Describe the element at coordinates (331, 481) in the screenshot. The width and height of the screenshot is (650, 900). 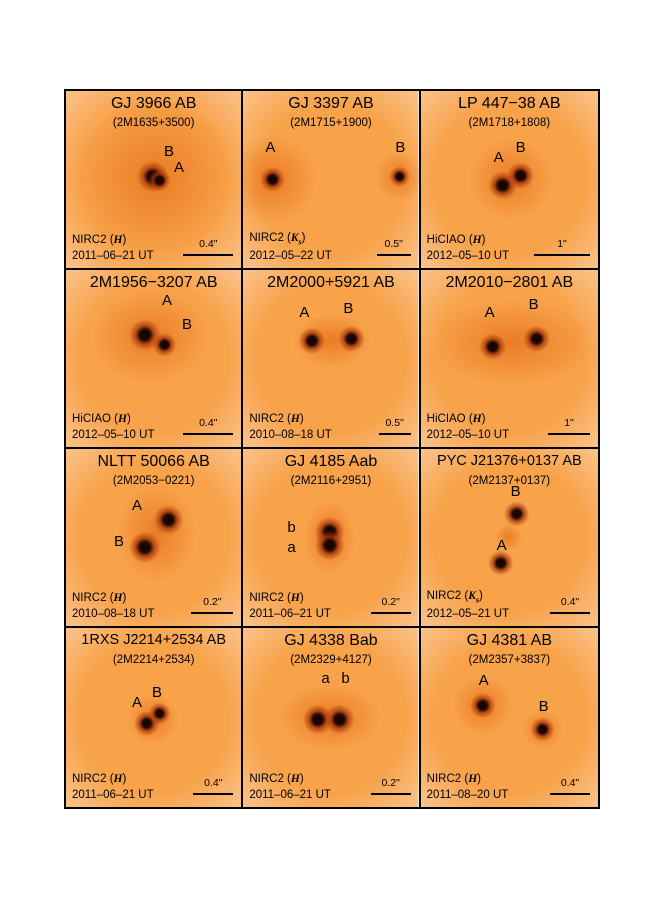
I see `panel-subtitle: (2M2116+2951)` at that location.